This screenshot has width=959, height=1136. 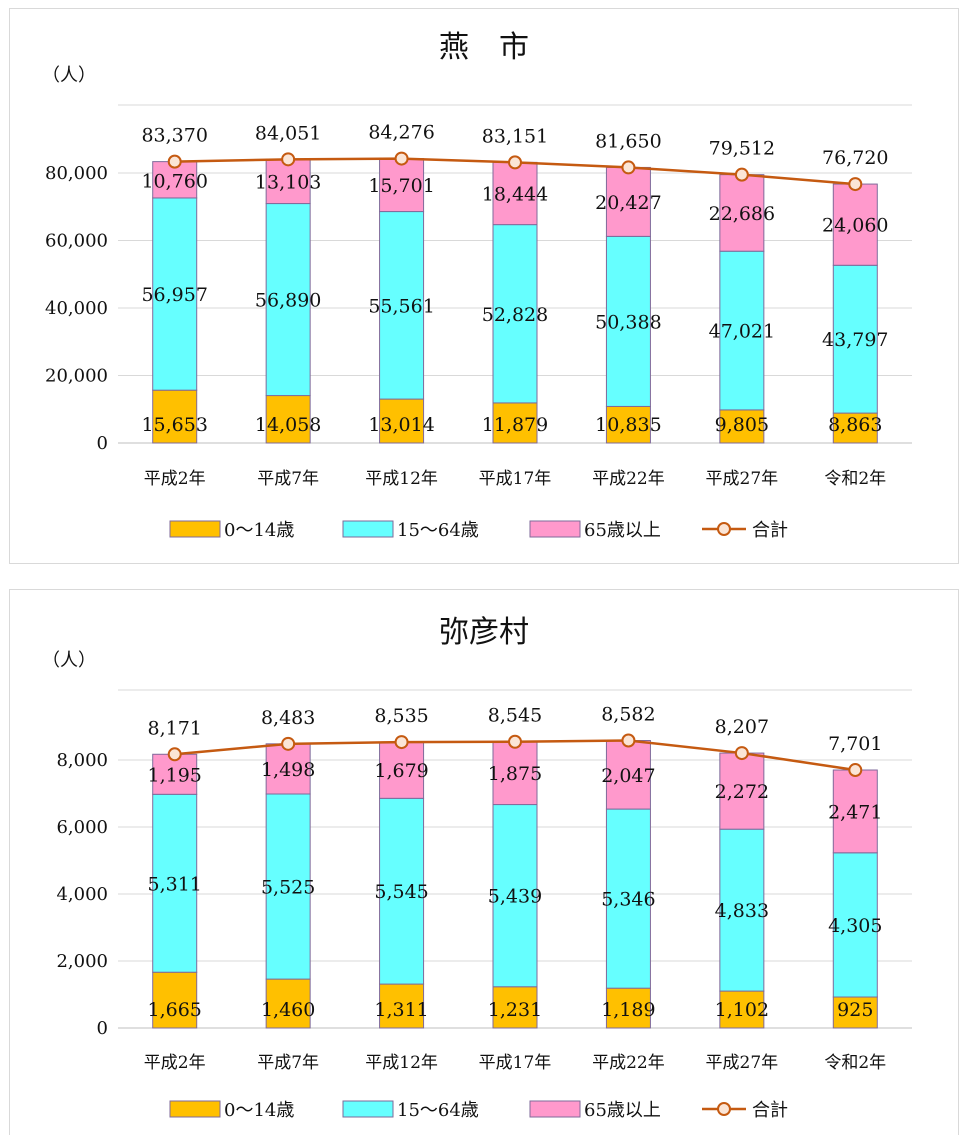 What do you see at coordinates (628, 715) in the screenshot?
I see `data-label-total: 8,582` at bounding box center [628, 715].